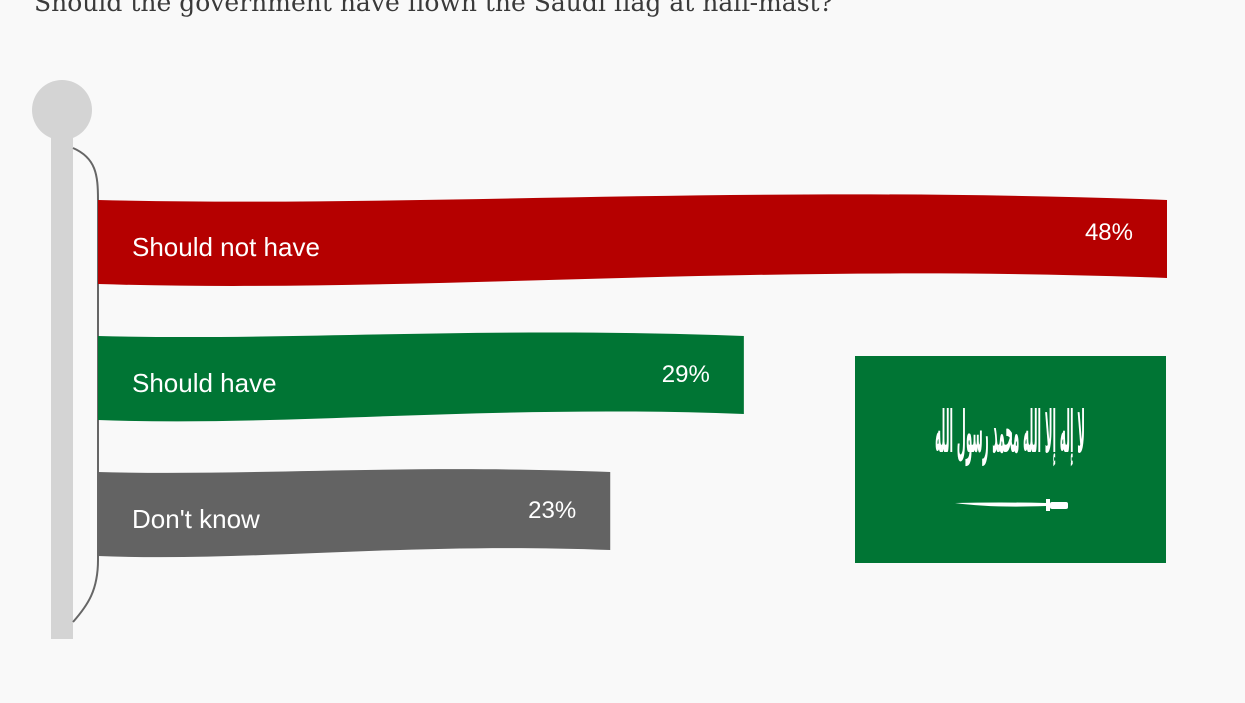  I want to click on flag-field, so click(1010, 459).